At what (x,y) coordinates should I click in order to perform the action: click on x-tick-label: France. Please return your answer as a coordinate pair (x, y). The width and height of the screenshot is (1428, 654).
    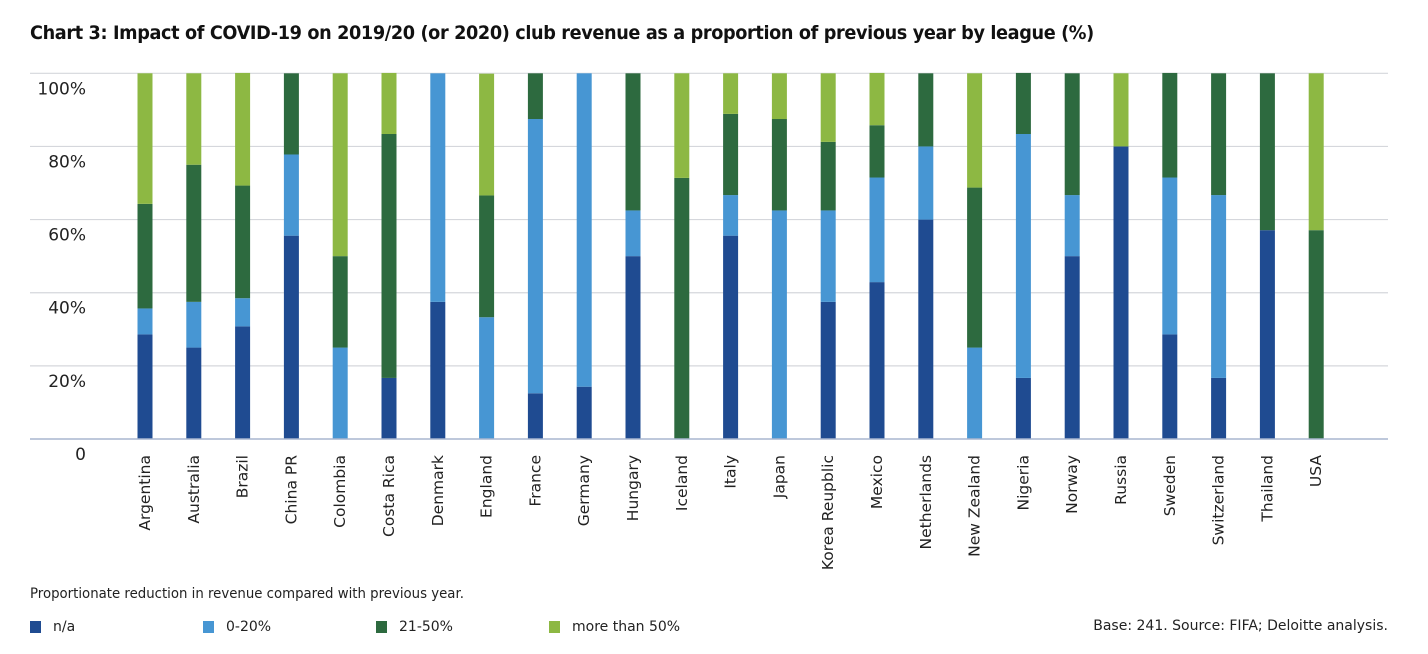
    Looking at the image, I should click on (535, 481).